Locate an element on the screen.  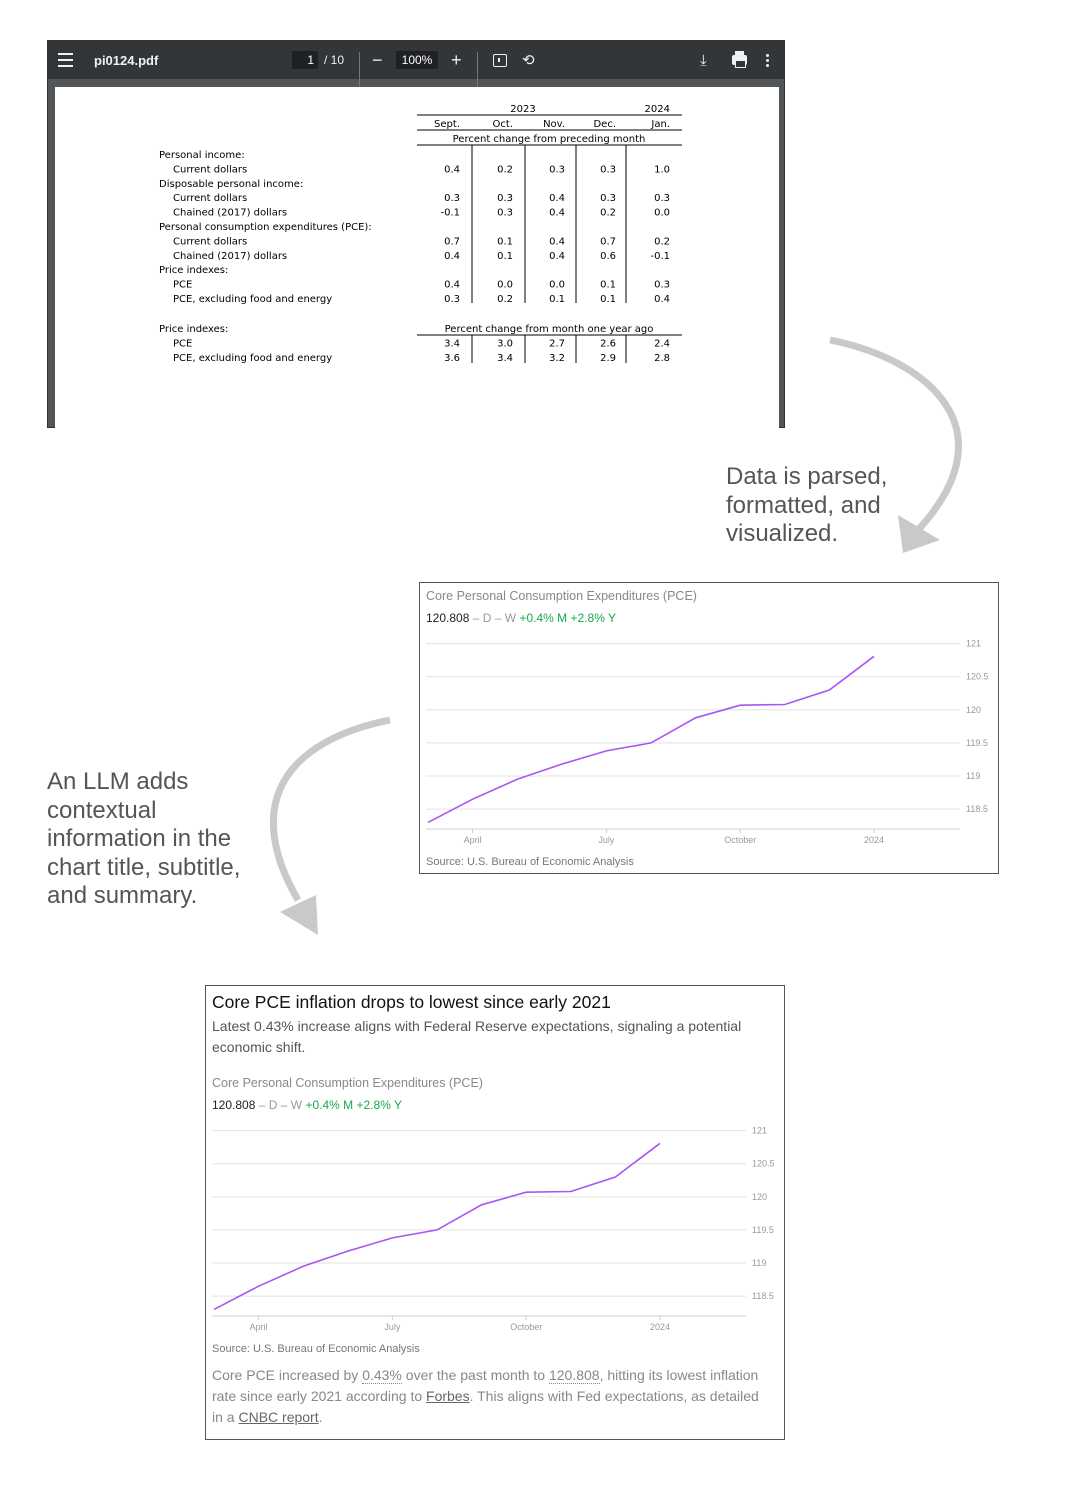
summary-text: Core PCE increased by is located at coordinates (287, 1375).